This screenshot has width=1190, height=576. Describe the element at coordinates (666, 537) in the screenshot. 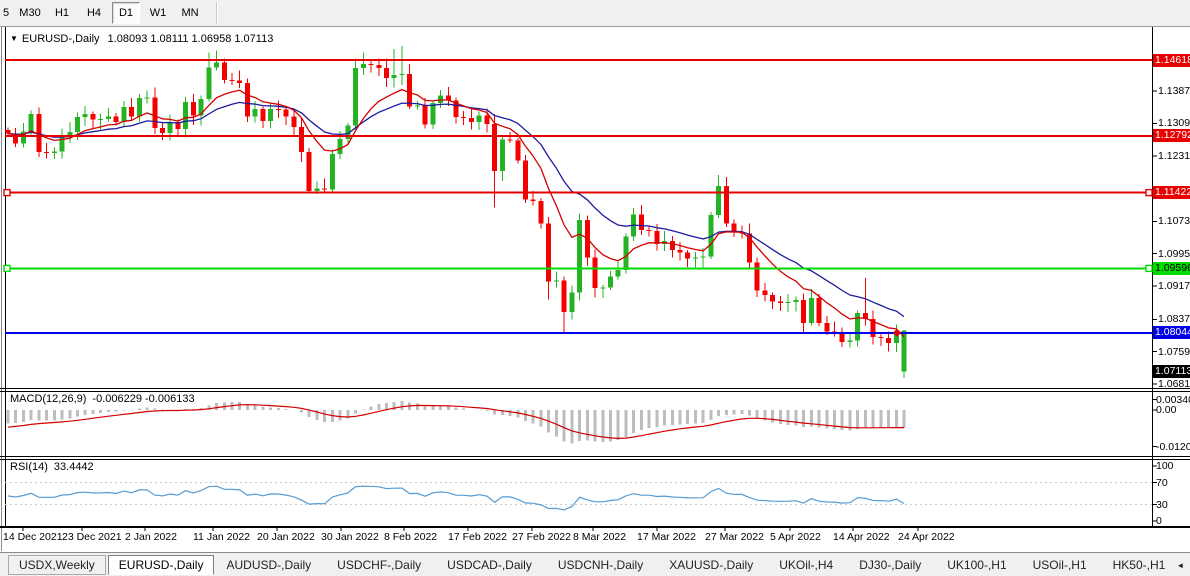

I see `date-label: 17 Mar 2022` at that location.